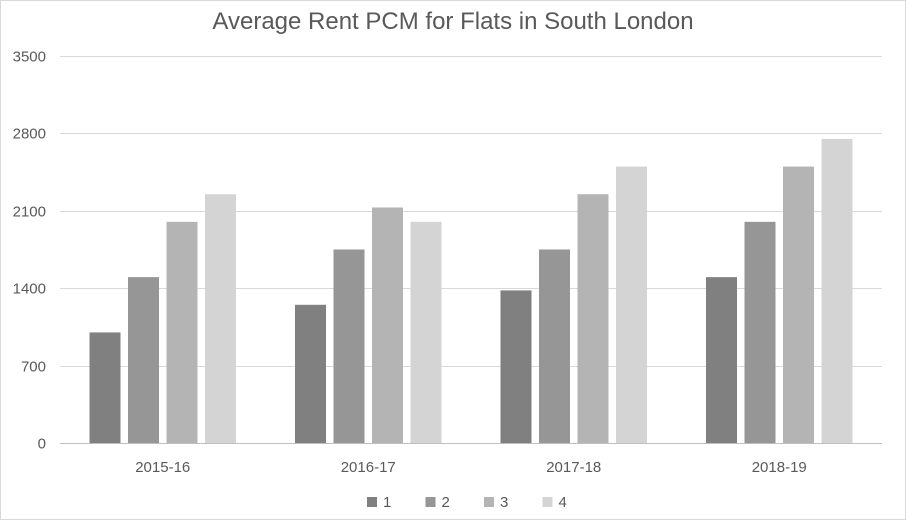 This screenshot has width=906, height=520. What do you see at coordinates (573, 467) in the screenshot?
I see `x-tick-label: 2017-18` at bounding box center [573, 467].